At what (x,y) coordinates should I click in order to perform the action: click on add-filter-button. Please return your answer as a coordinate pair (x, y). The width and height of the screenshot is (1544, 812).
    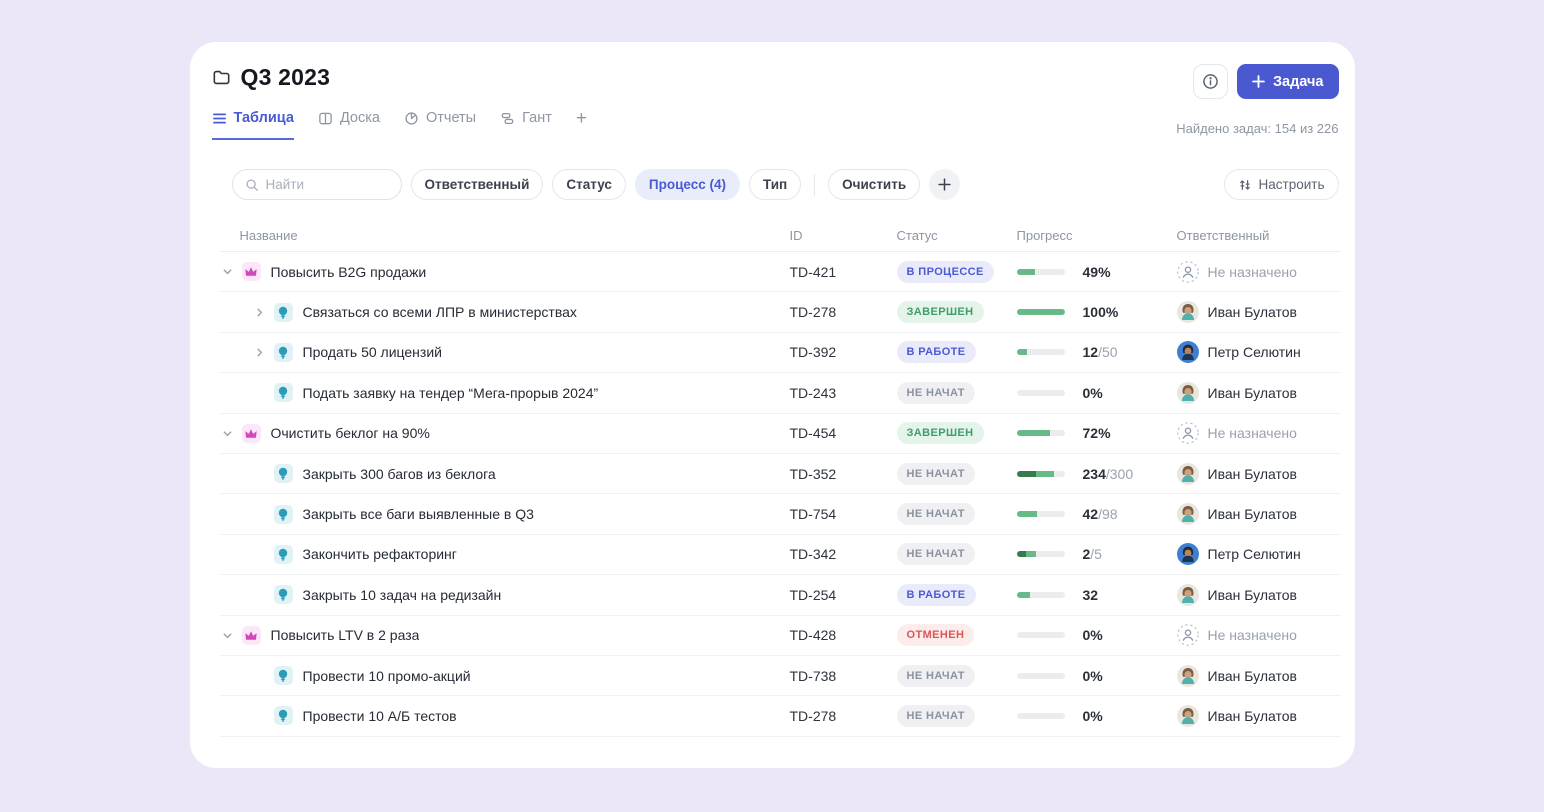
    Looking at the image, I should click on (945, 184).